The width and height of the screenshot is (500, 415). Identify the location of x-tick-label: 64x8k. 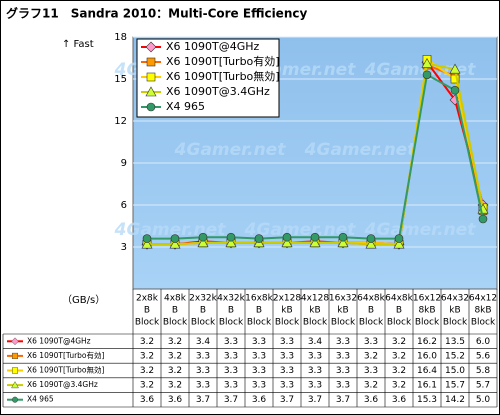
(371, 299).